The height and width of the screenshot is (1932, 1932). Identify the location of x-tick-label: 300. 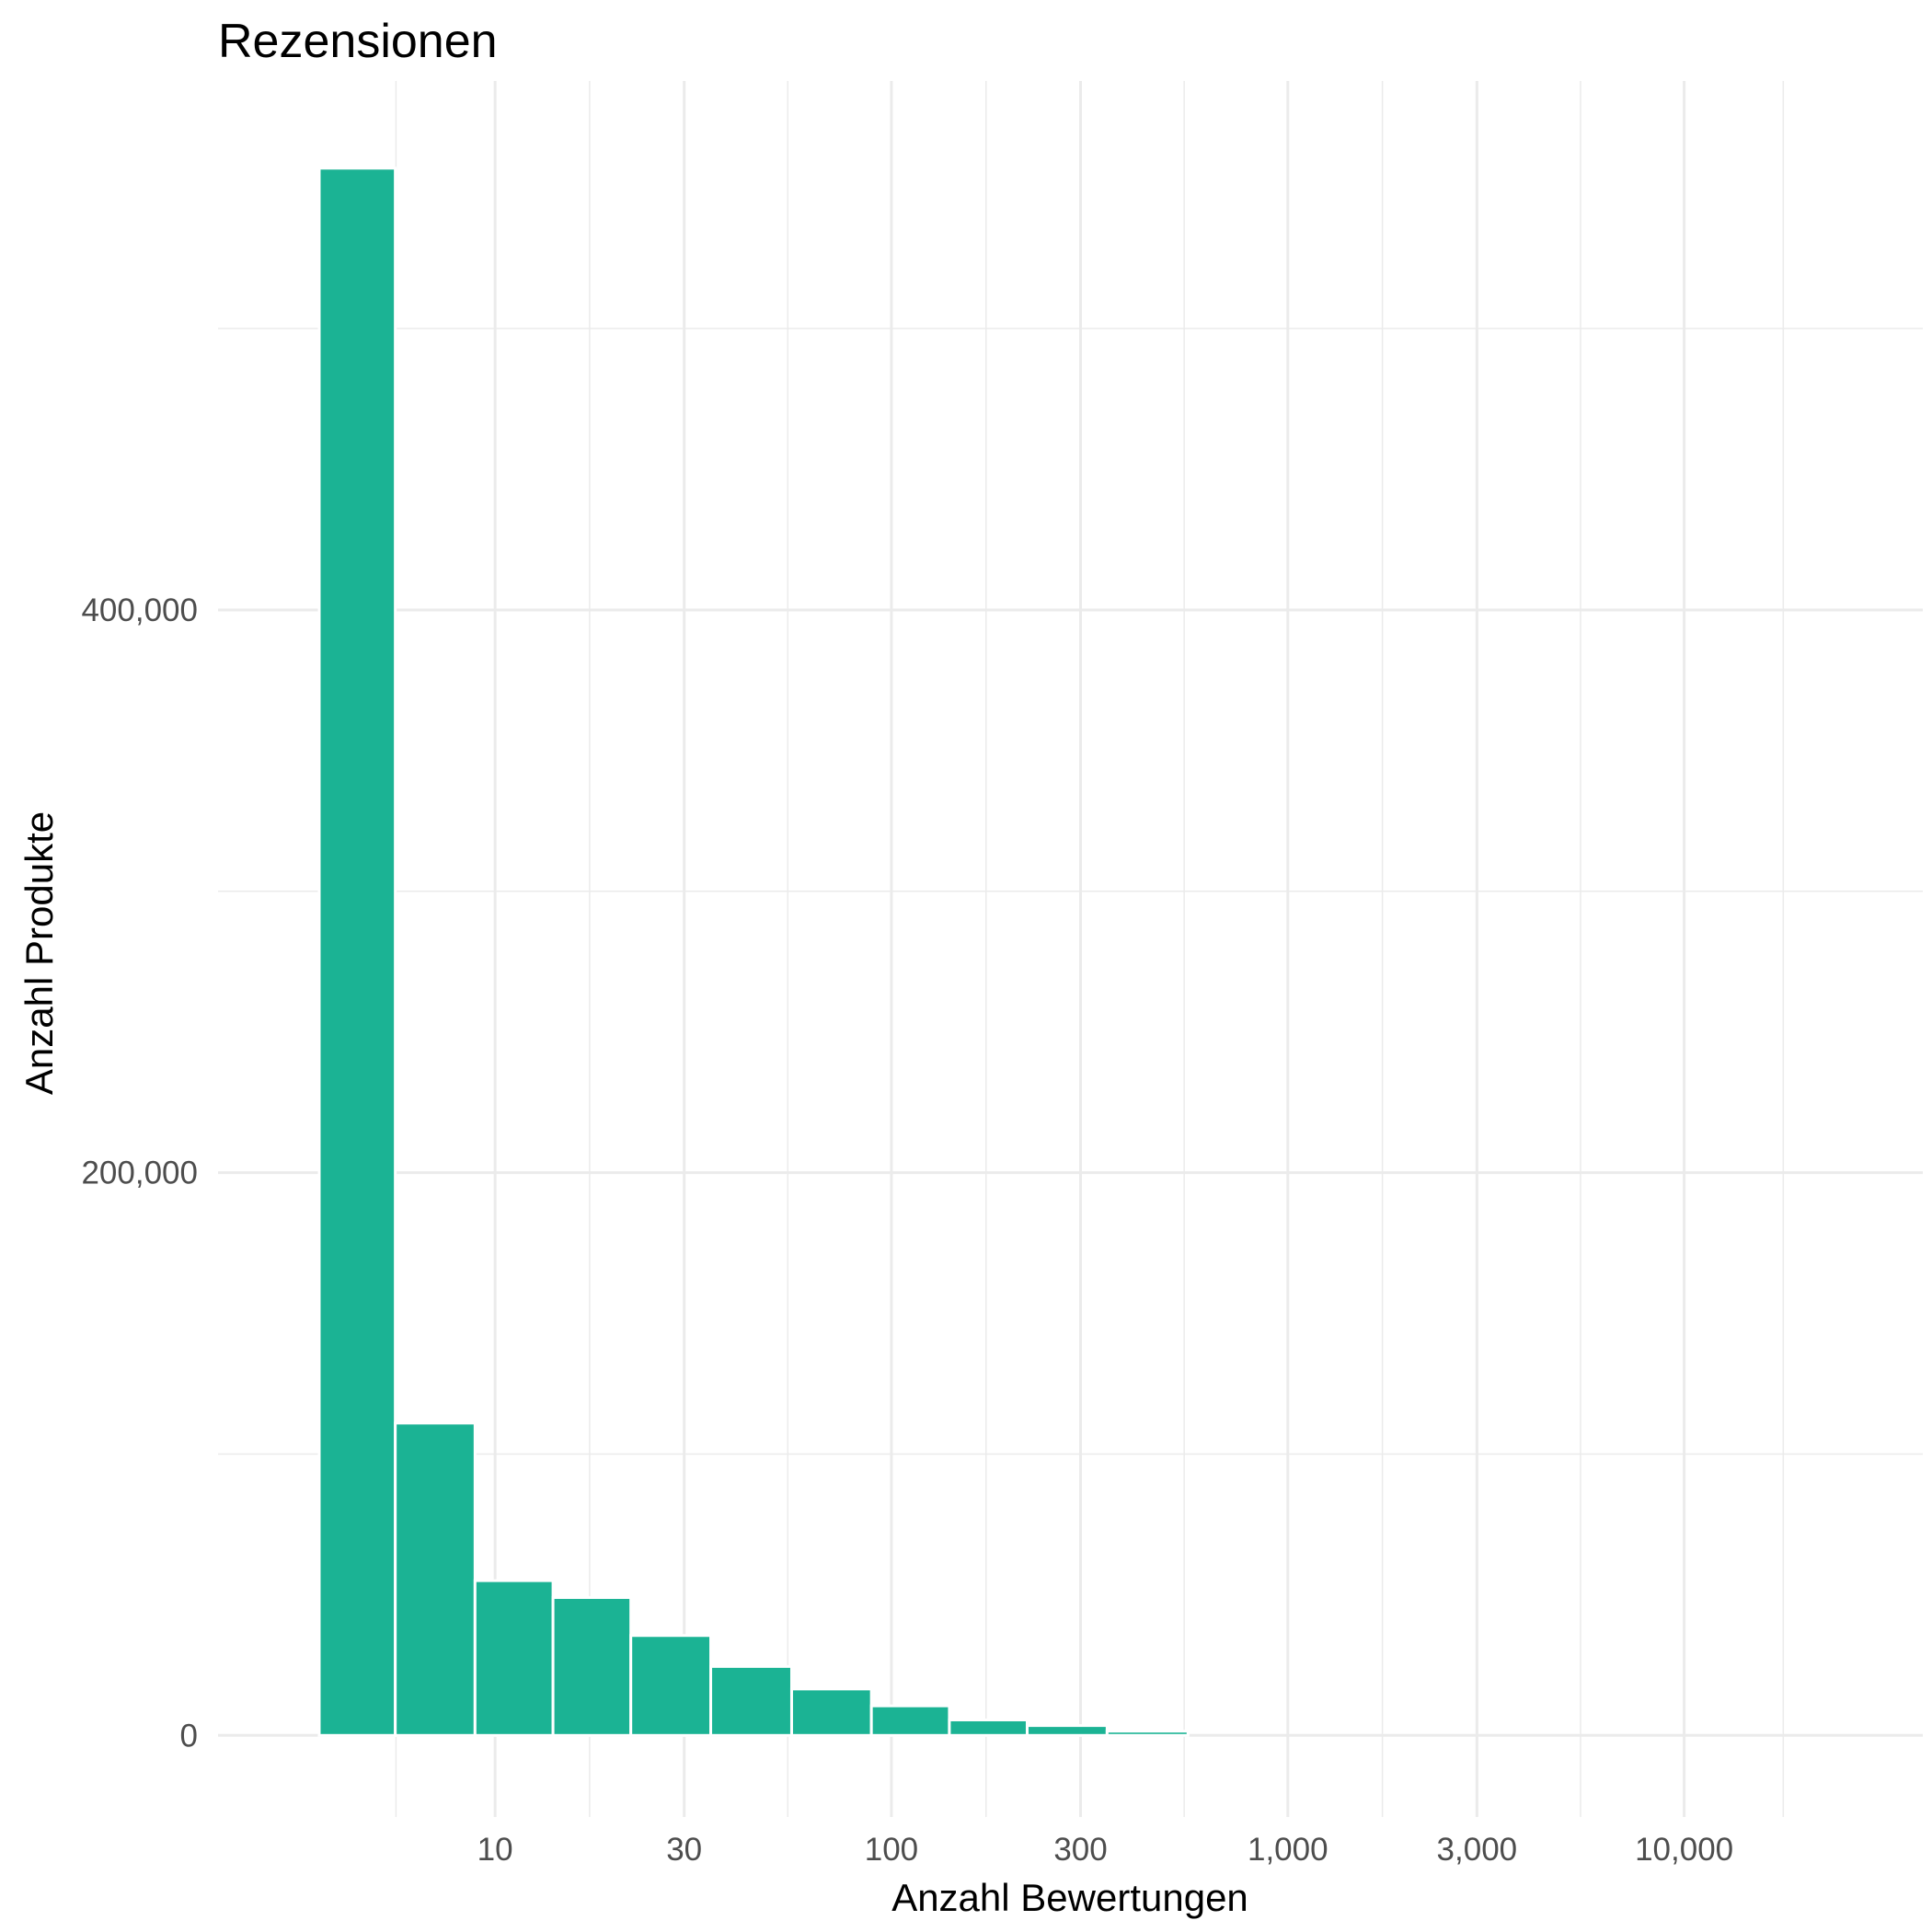
(1080, 1850).